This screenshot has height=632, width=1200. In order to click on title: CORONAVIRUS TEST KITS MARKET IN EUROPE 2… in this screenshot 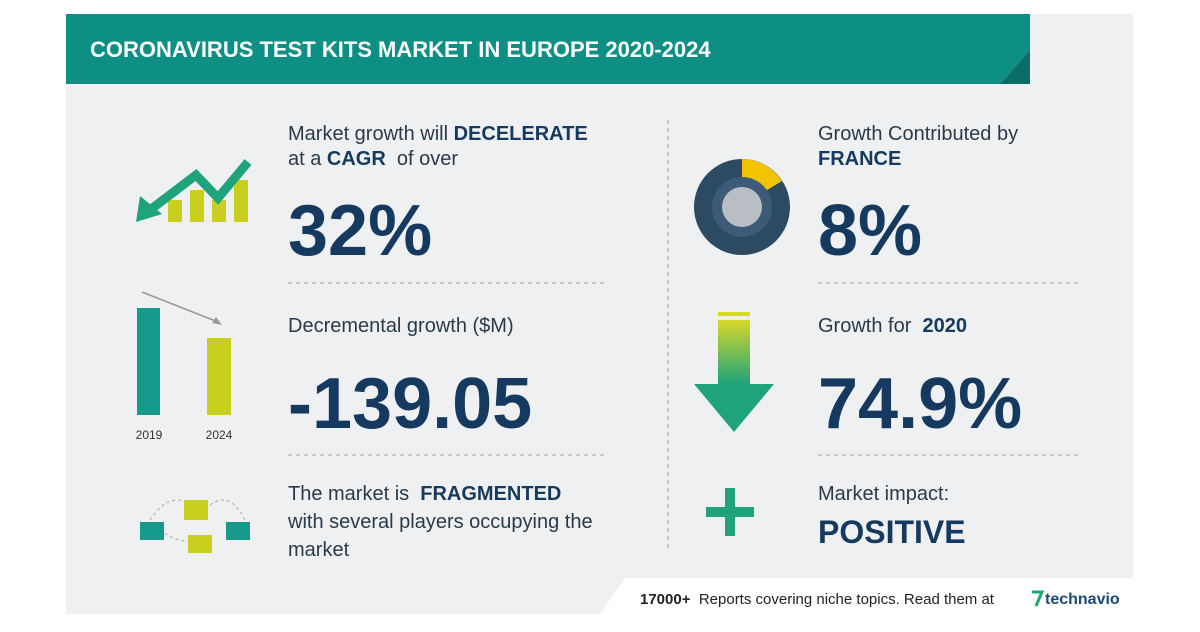, I will do `click(400, 49)`.